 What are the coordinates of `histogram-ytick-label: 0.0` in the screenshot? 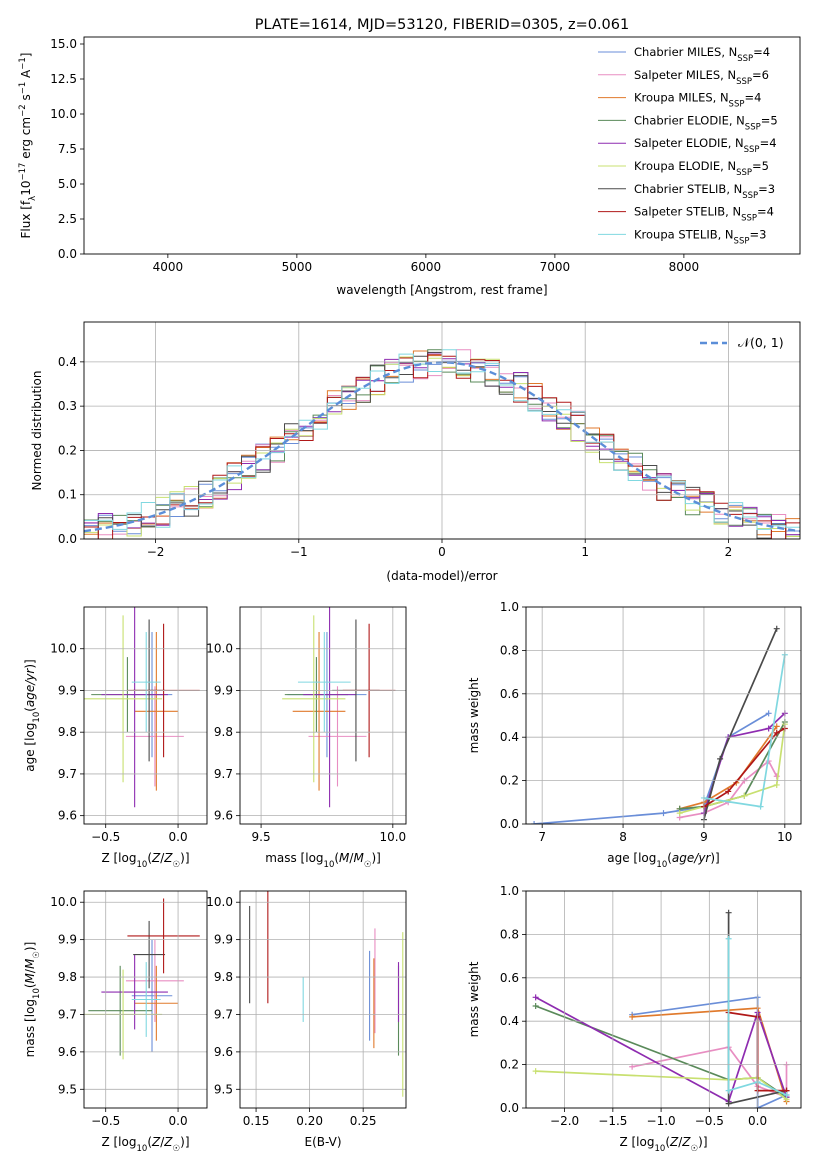 It's located at (67, 539).